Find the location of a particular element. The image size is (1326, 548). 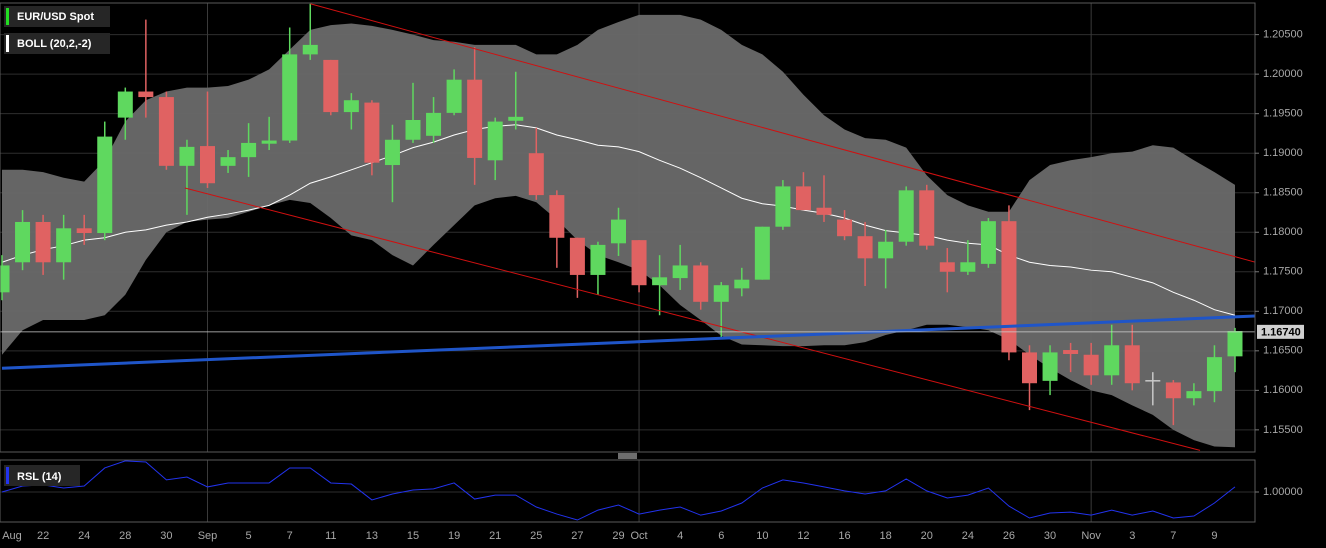

x-tick-label: 20 is located at coordinates (927, 536).